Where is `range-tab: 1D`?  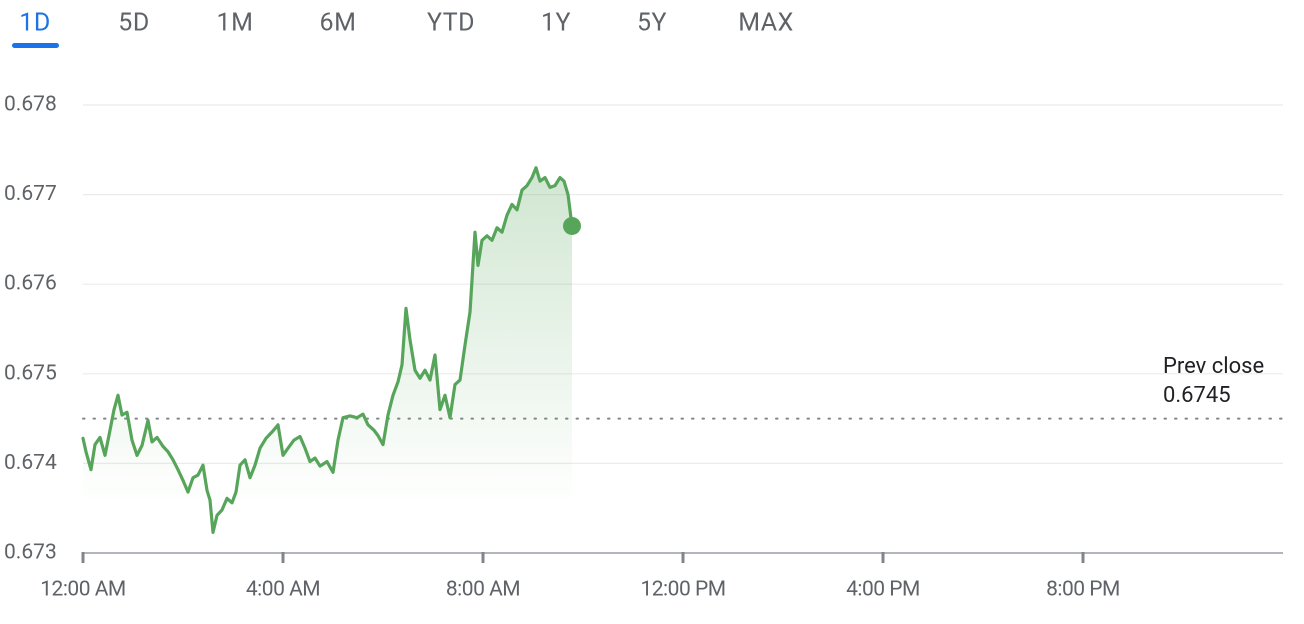
range-tab: 1D is located at coordinates (34, 23).